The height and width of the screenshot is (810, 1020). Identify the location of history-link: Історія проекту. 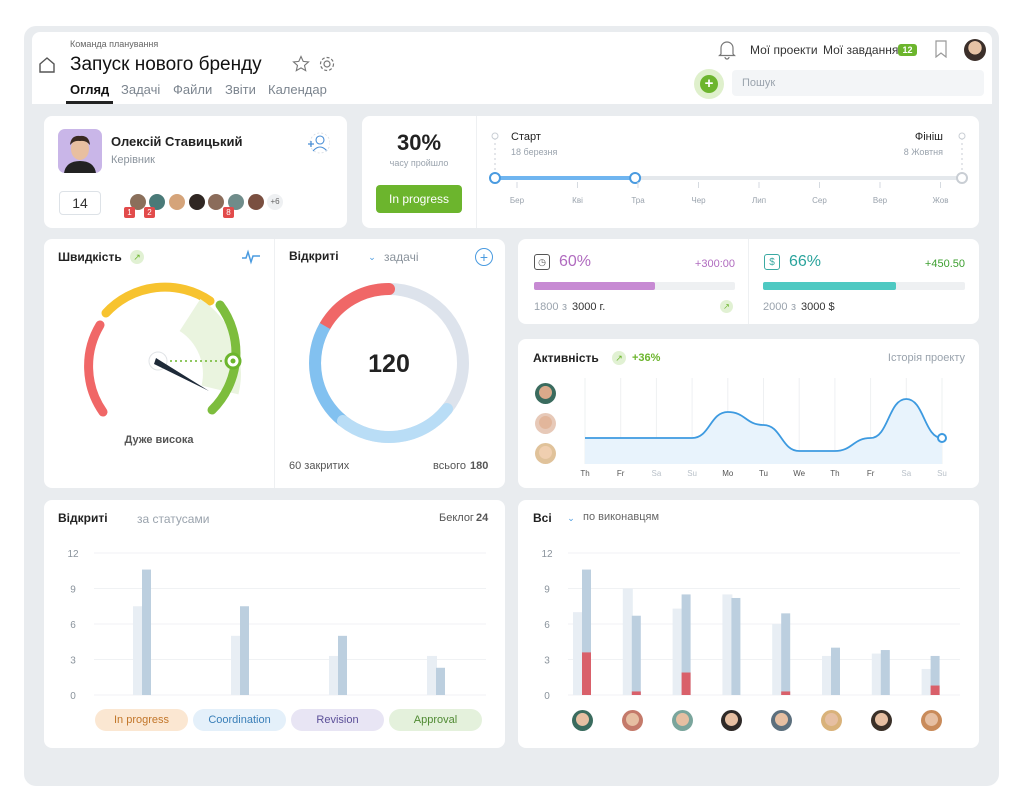
(926, 358).